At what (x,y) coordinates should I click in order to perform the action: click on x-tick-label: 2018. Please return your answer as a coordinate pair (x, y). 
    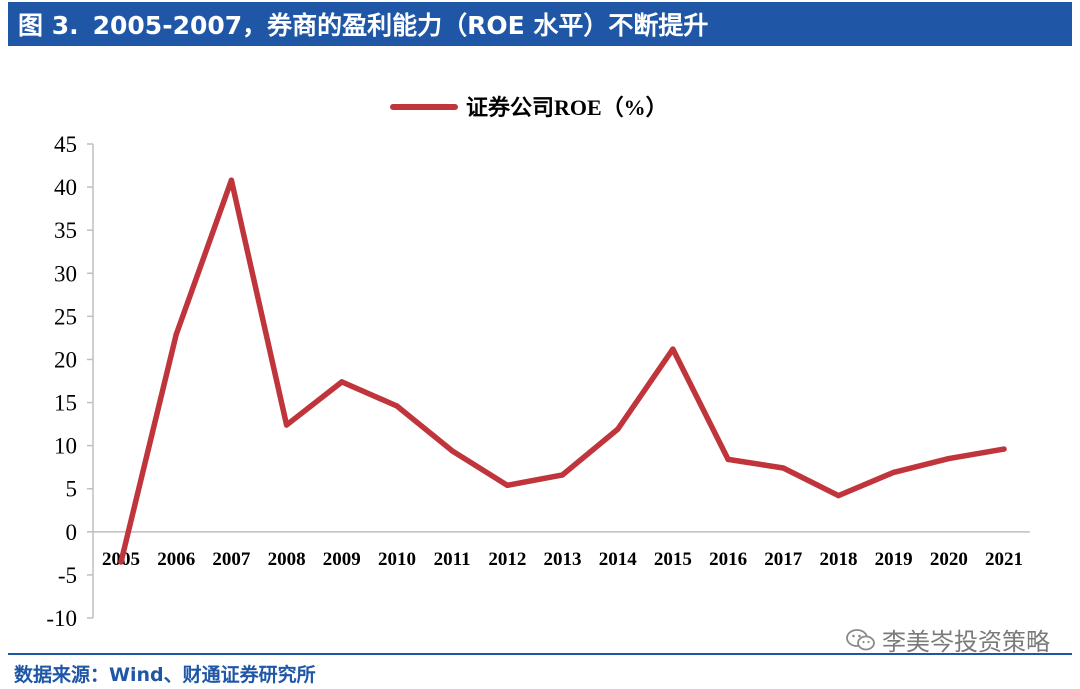
    Looking at the image, I should click on (838, 559).